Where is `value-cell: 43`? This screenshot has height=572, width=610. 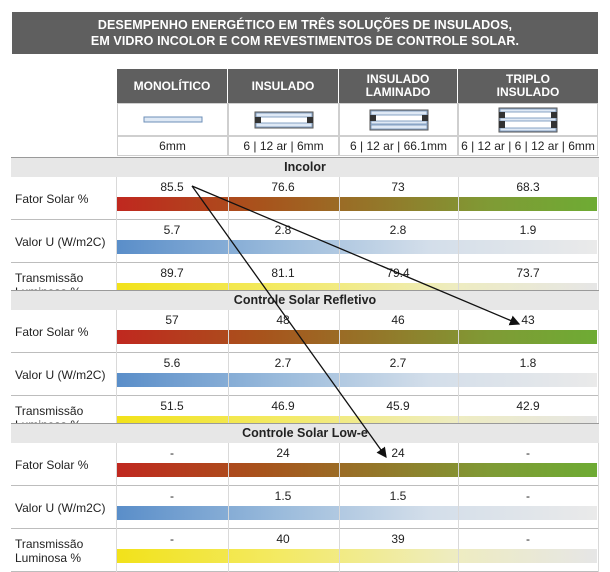
value-cell: 43 is located at coordinates (528, 320).